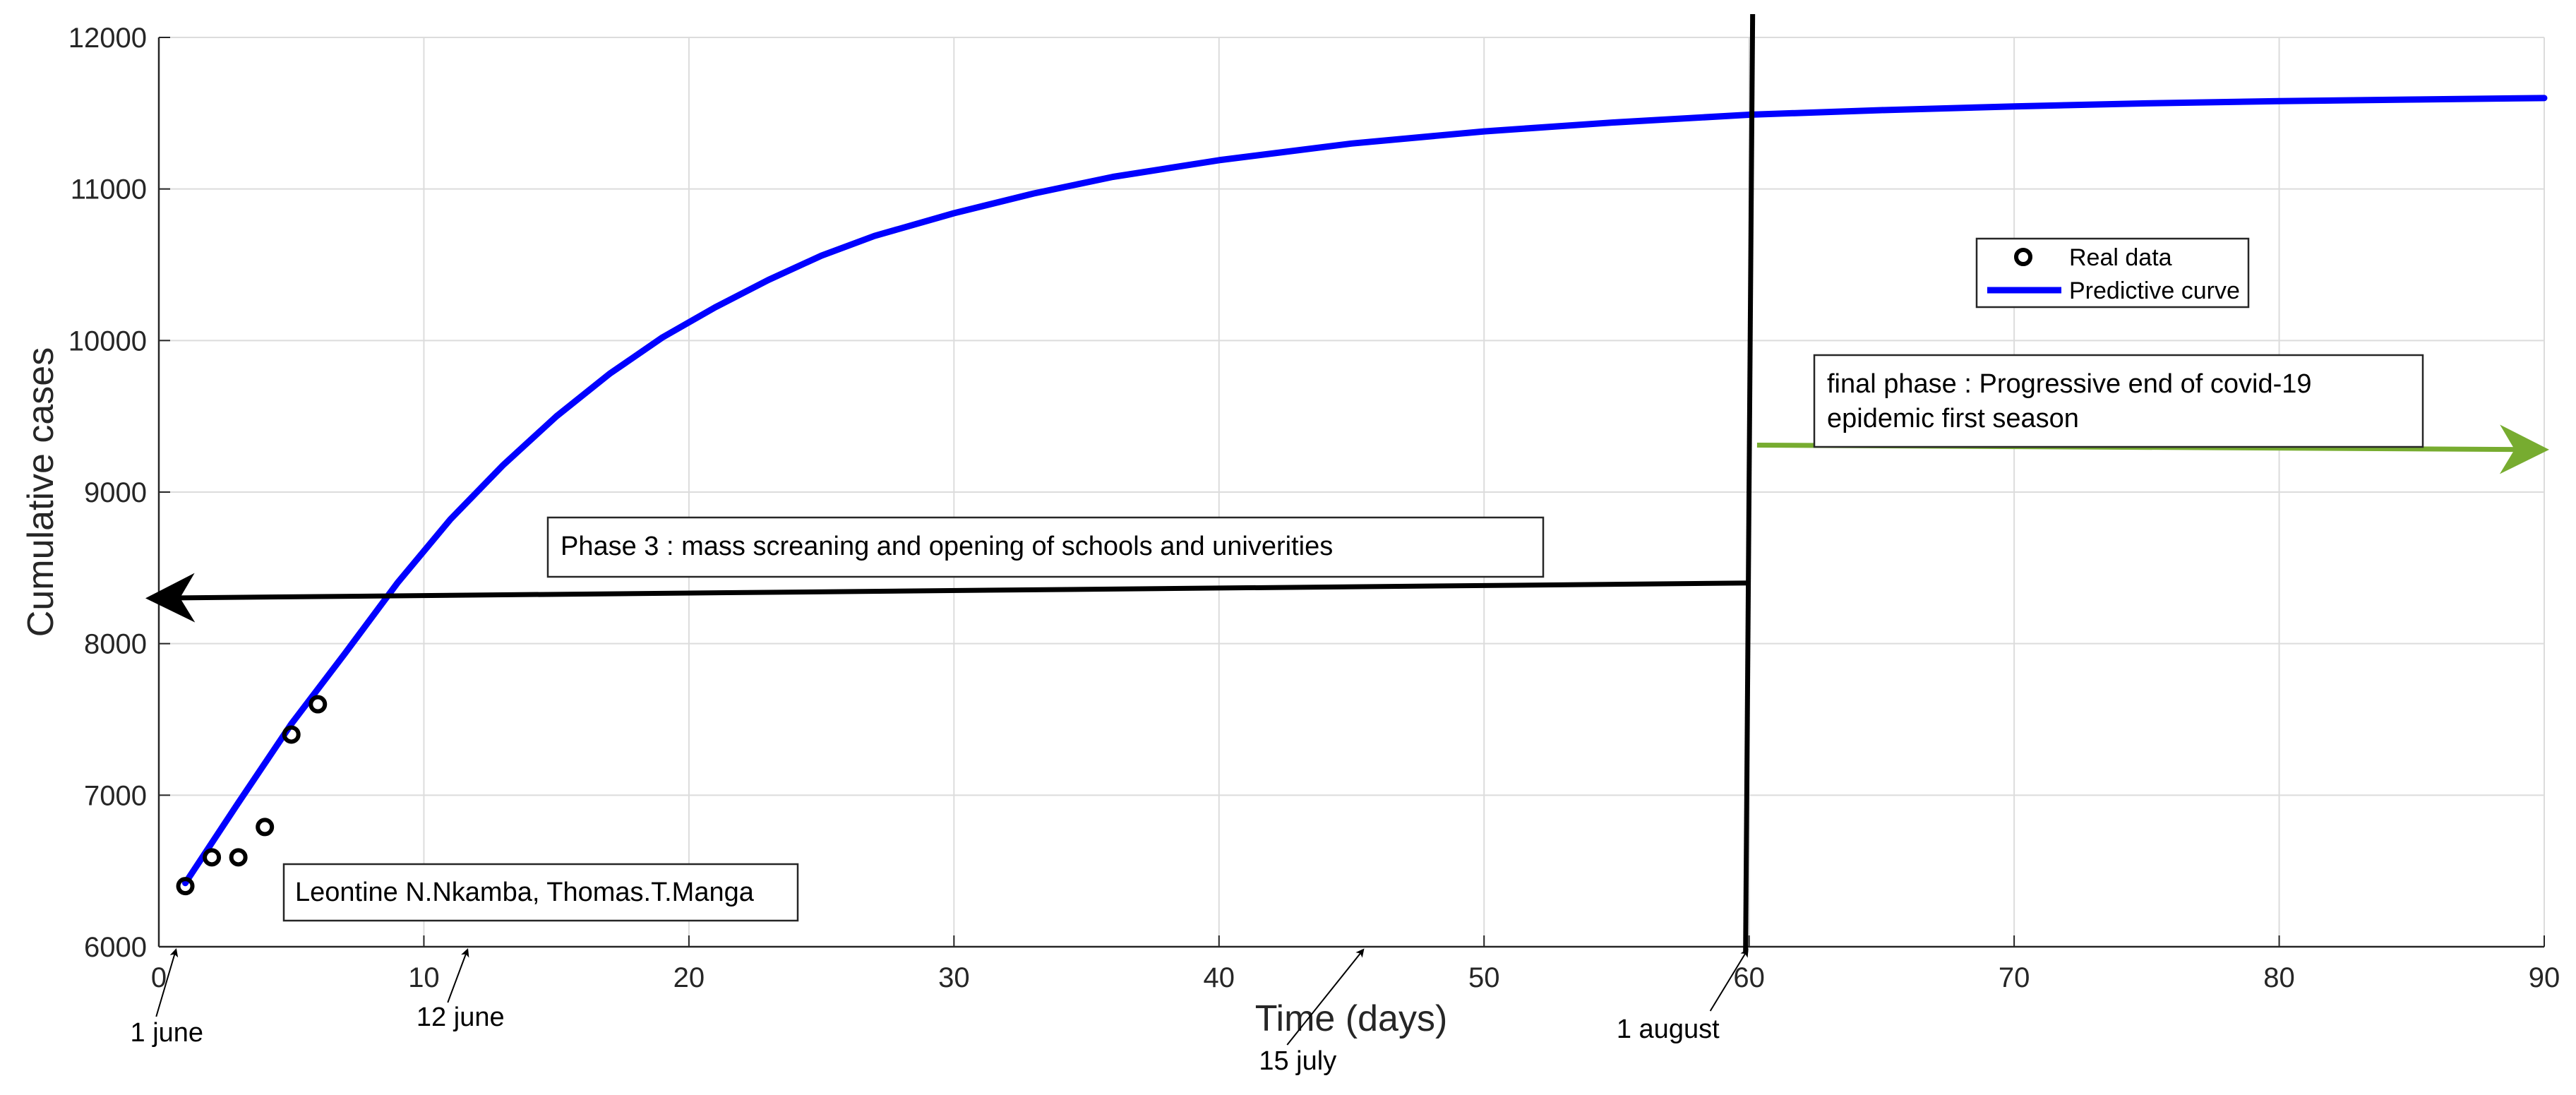  What do you see at coordinates (1297, 1061) in the screenshot?
I see `date-marker-label: 15 july` at bounding box center [1297, 1061].